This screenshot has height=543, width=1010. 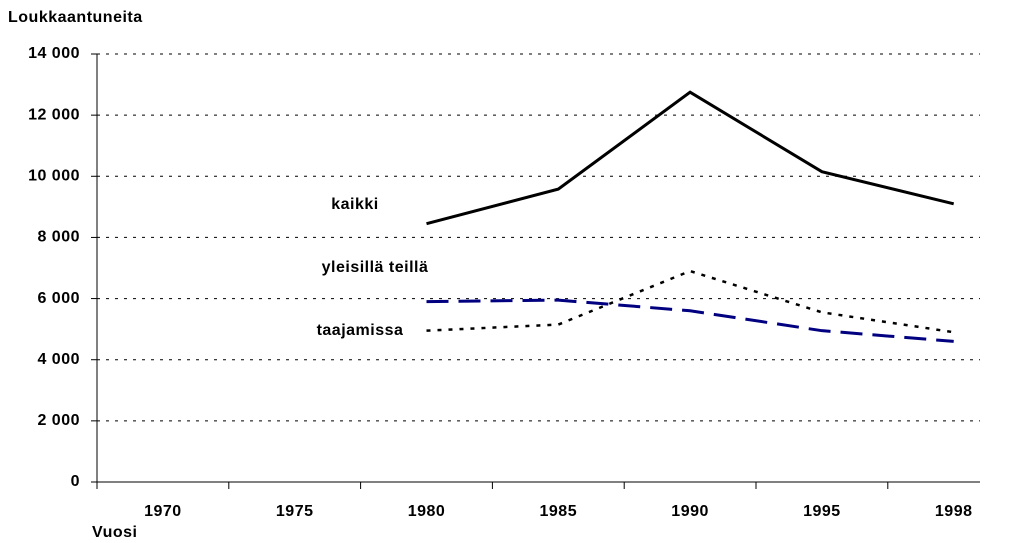 I want to click on y-tick-label: 14 000, so click(x=54, y=53).